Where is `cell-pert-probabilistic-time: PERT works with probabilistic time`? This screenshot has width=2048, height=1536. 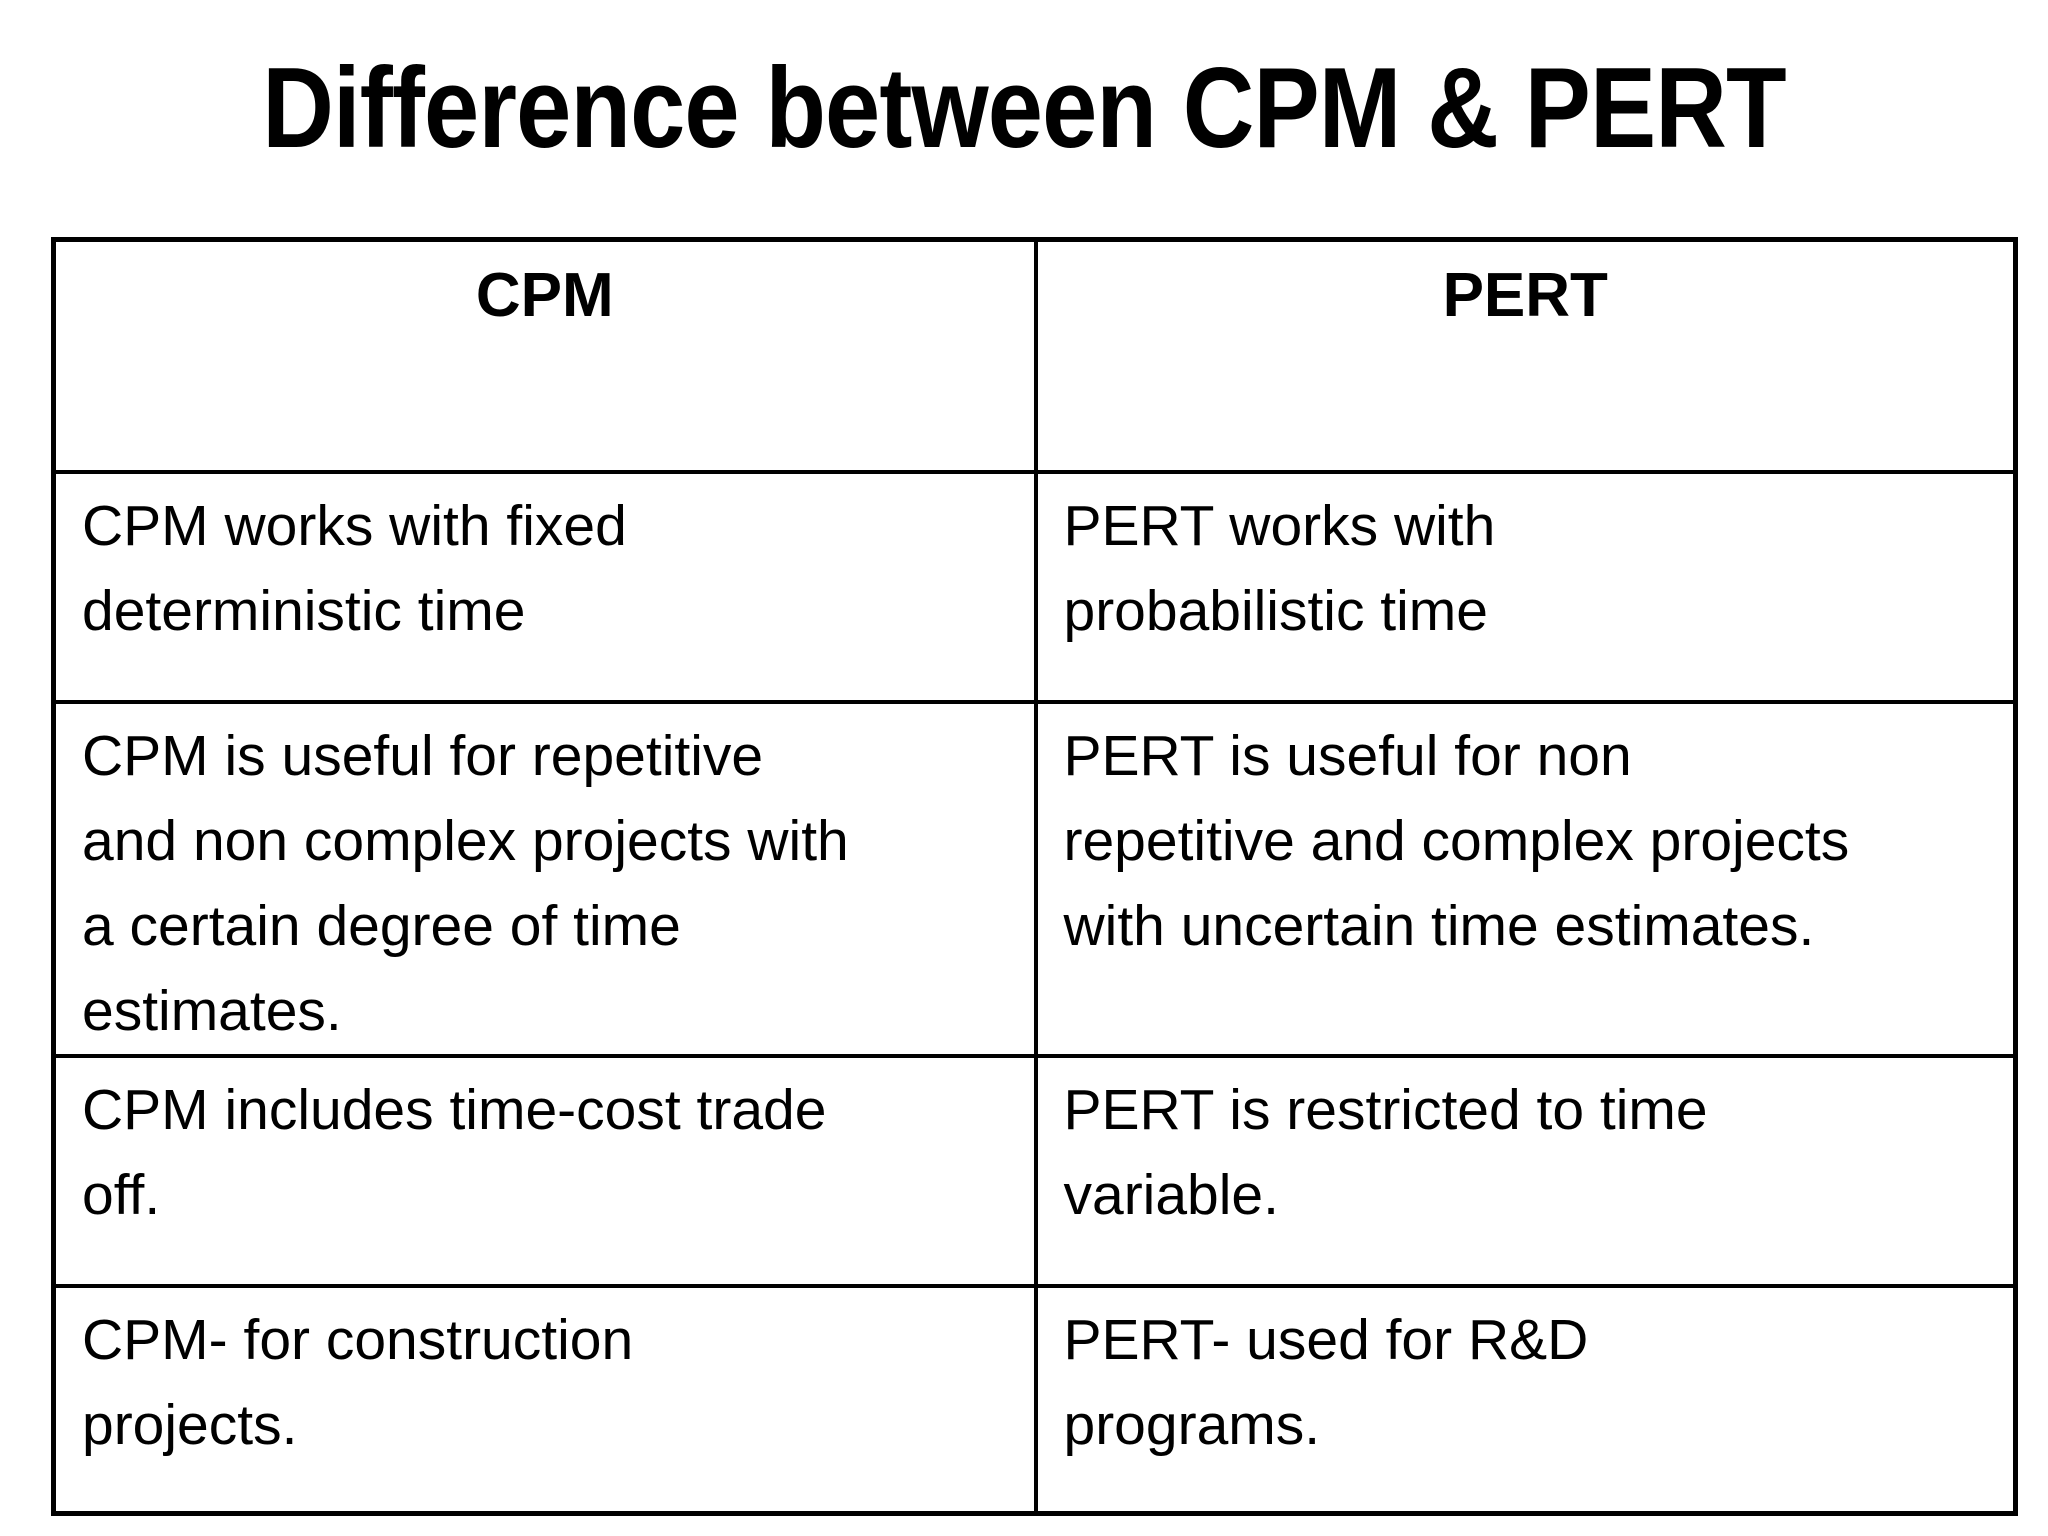
cell-pert-probabilistic-time: PERT works with probabilistic time is located at coordinates (1525, 586).